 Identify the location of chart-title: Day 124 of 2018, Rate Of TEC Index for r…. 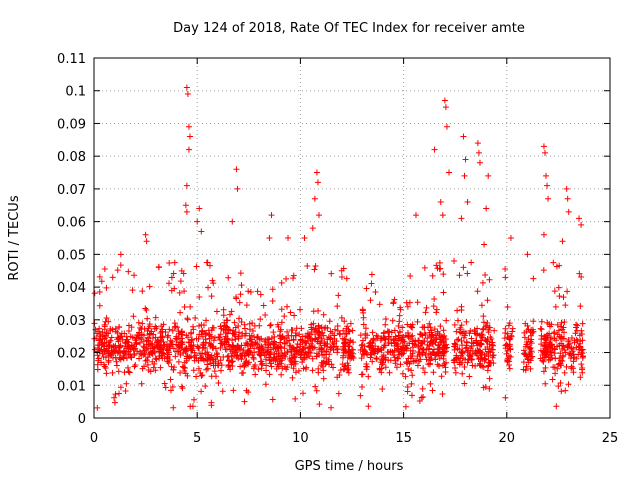
(349, 28).